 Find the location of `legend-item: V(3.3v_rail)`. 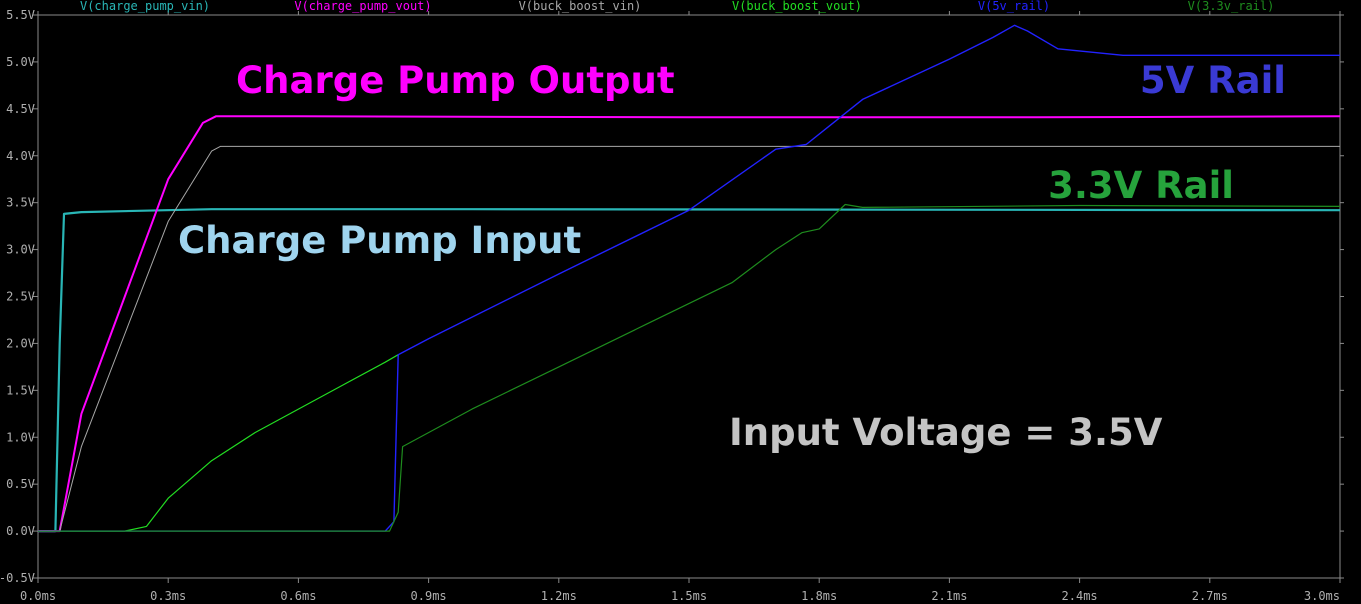

legend-item: V(3.3v_rail) is located at coordinates (1231, 6).